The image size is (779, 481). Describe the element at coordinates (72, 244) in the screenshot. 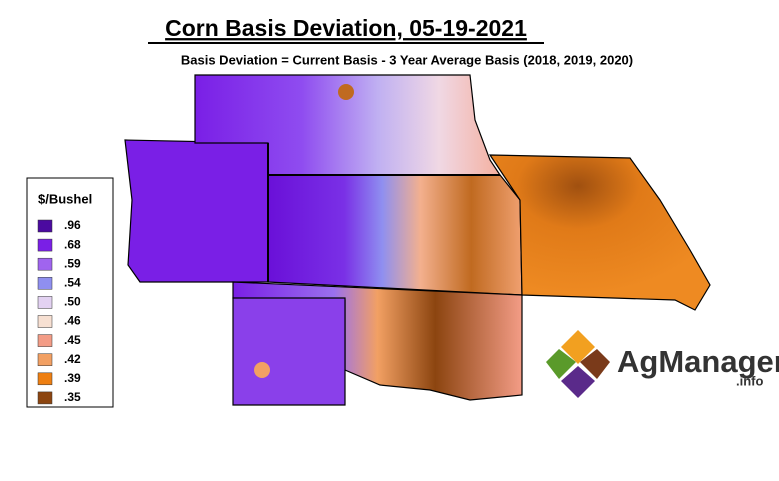

I see `legend-label: .68` at that location.